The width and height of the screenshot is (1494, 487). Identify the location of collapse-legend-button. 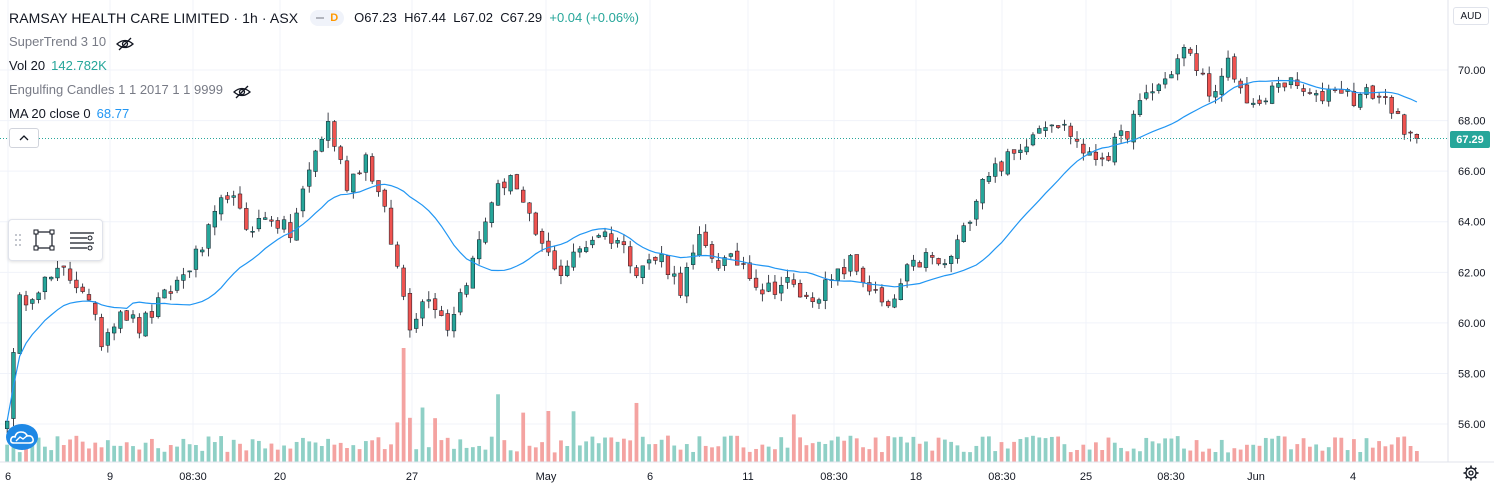
(24, 138).